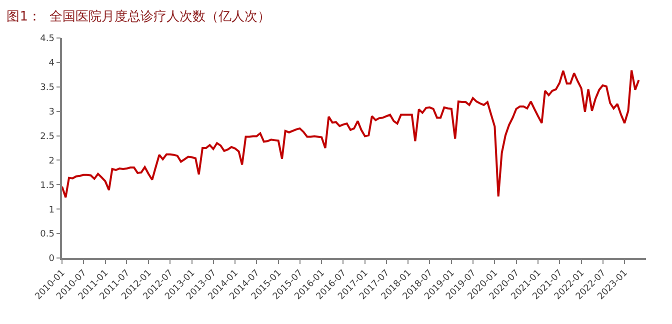 The width and height of the screenshot is (672, 324). I want to click on y-tick-label: 0, so click(51, 259).